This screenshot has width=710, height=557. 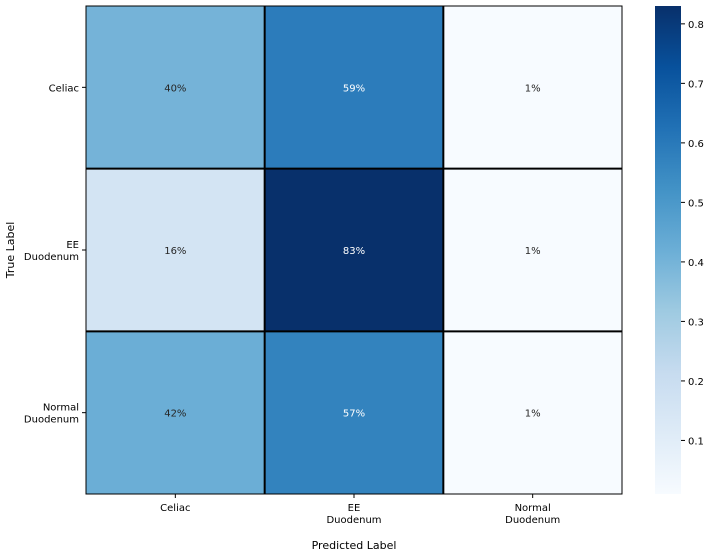 I want to click on colorbar-tick-label-1: 0.2, so click(x=696, y=382).